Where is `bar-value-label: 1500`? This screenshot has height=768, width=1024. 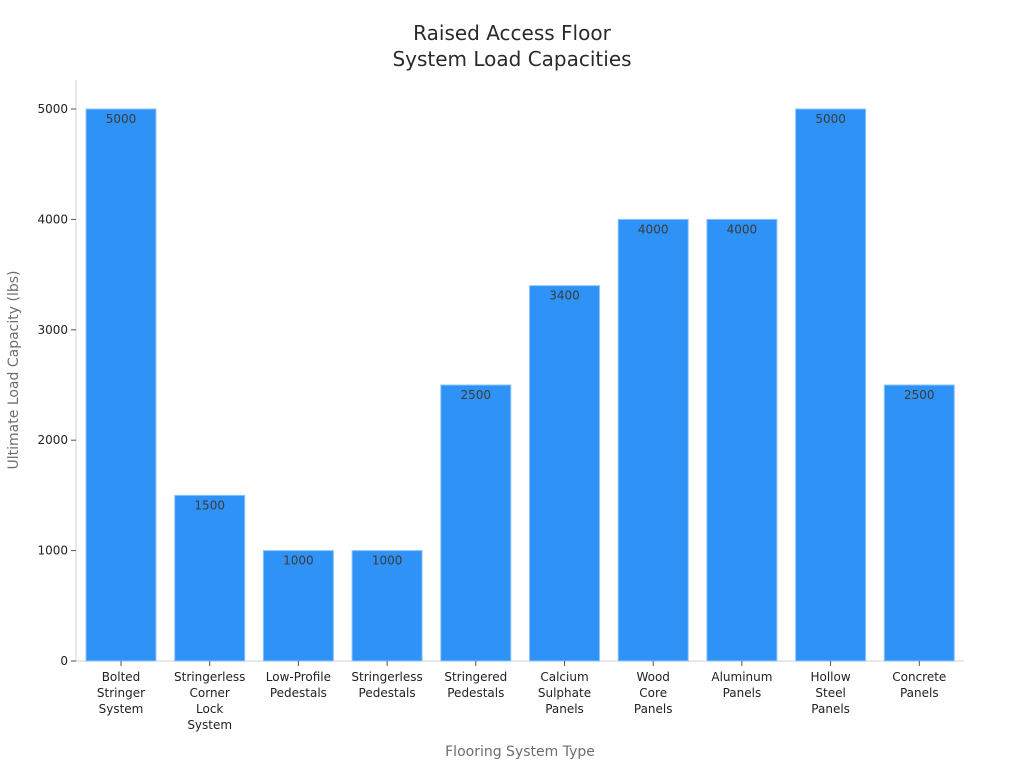 bar-value-label: 1500 is located at coordinates (209, 505).